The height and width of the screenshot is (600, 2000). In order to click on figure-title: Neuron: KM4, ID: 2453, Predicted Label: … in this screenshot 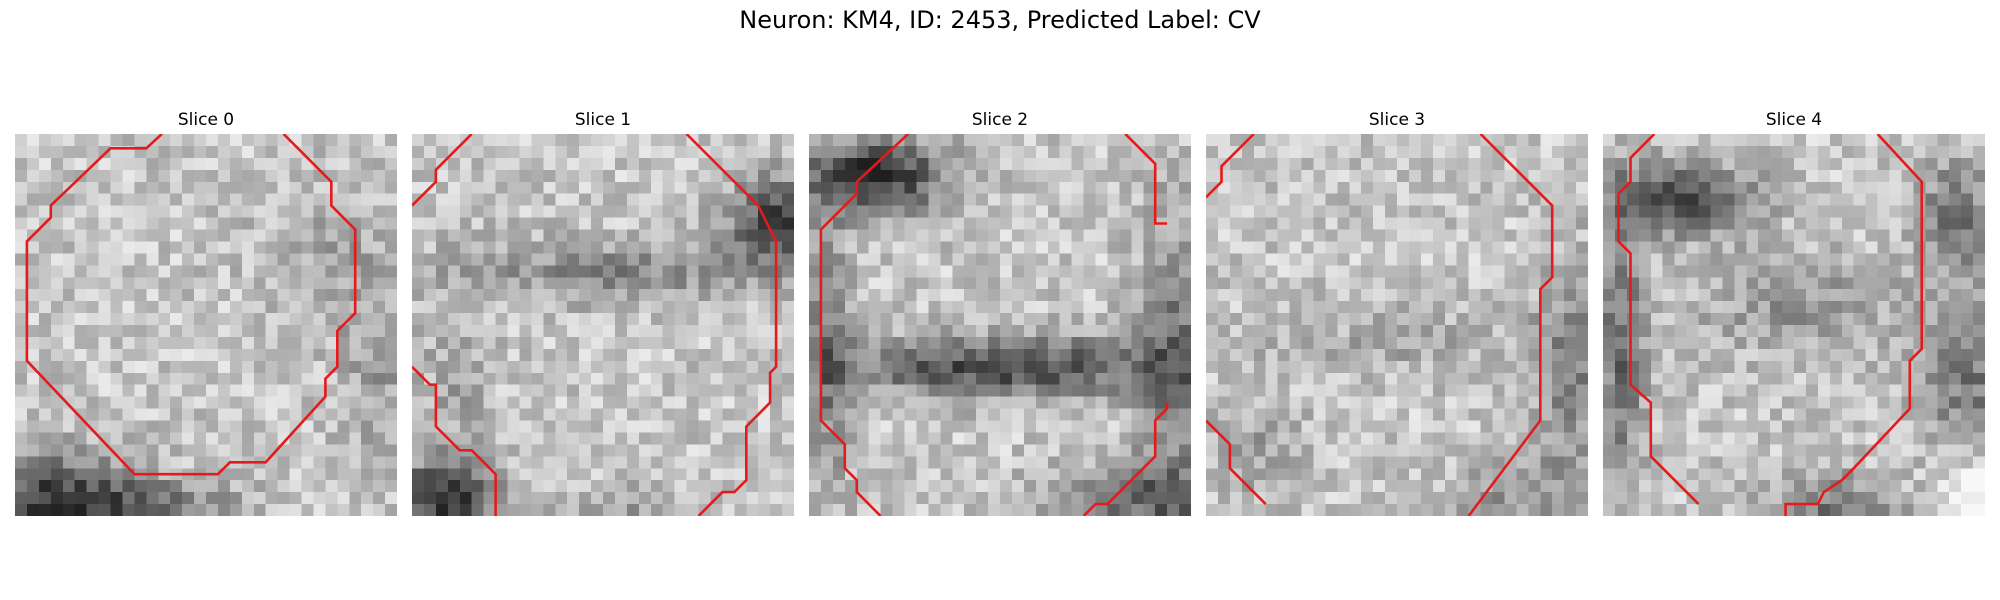, I will do `click(1000, 20)`.